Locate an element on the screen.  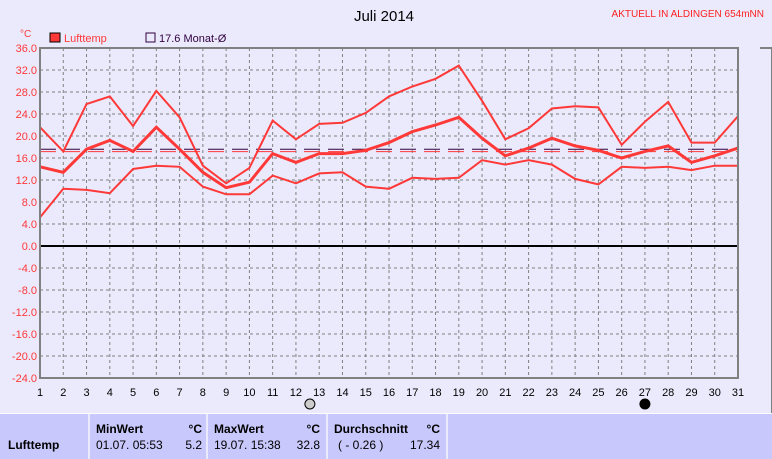
x-tick-label: 5 is located at coordinates (133, 393).